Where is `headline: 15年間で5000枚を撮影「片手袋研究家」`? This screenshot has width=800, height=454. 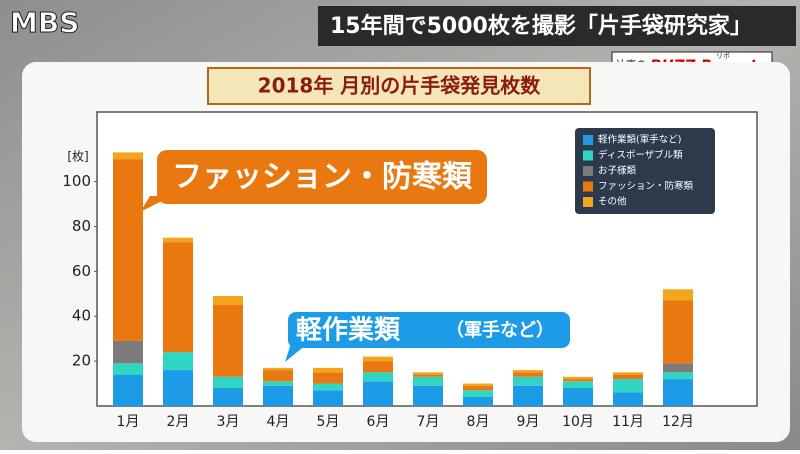 headline: 15年間で5000枚を撮影「片手袋研究家」 is located at coordinates (541, 26).